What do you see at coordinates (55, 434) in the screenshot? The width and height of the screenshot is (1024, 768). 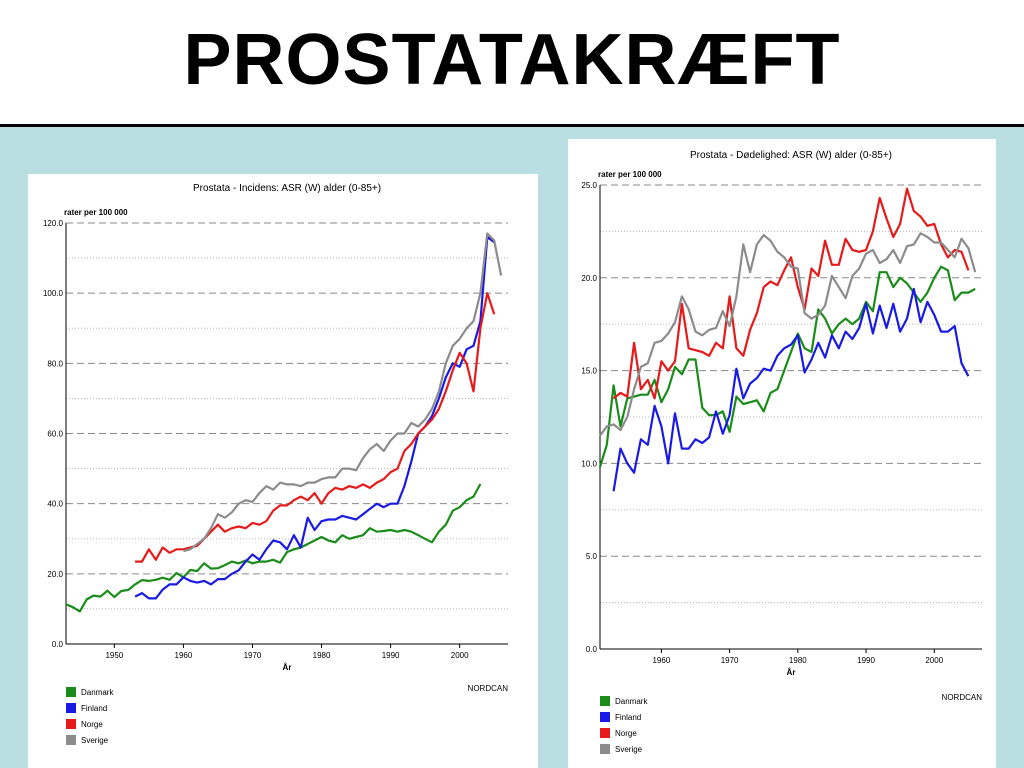 I see `y-tick-label: 60.0` at bounding box center [55, 434].